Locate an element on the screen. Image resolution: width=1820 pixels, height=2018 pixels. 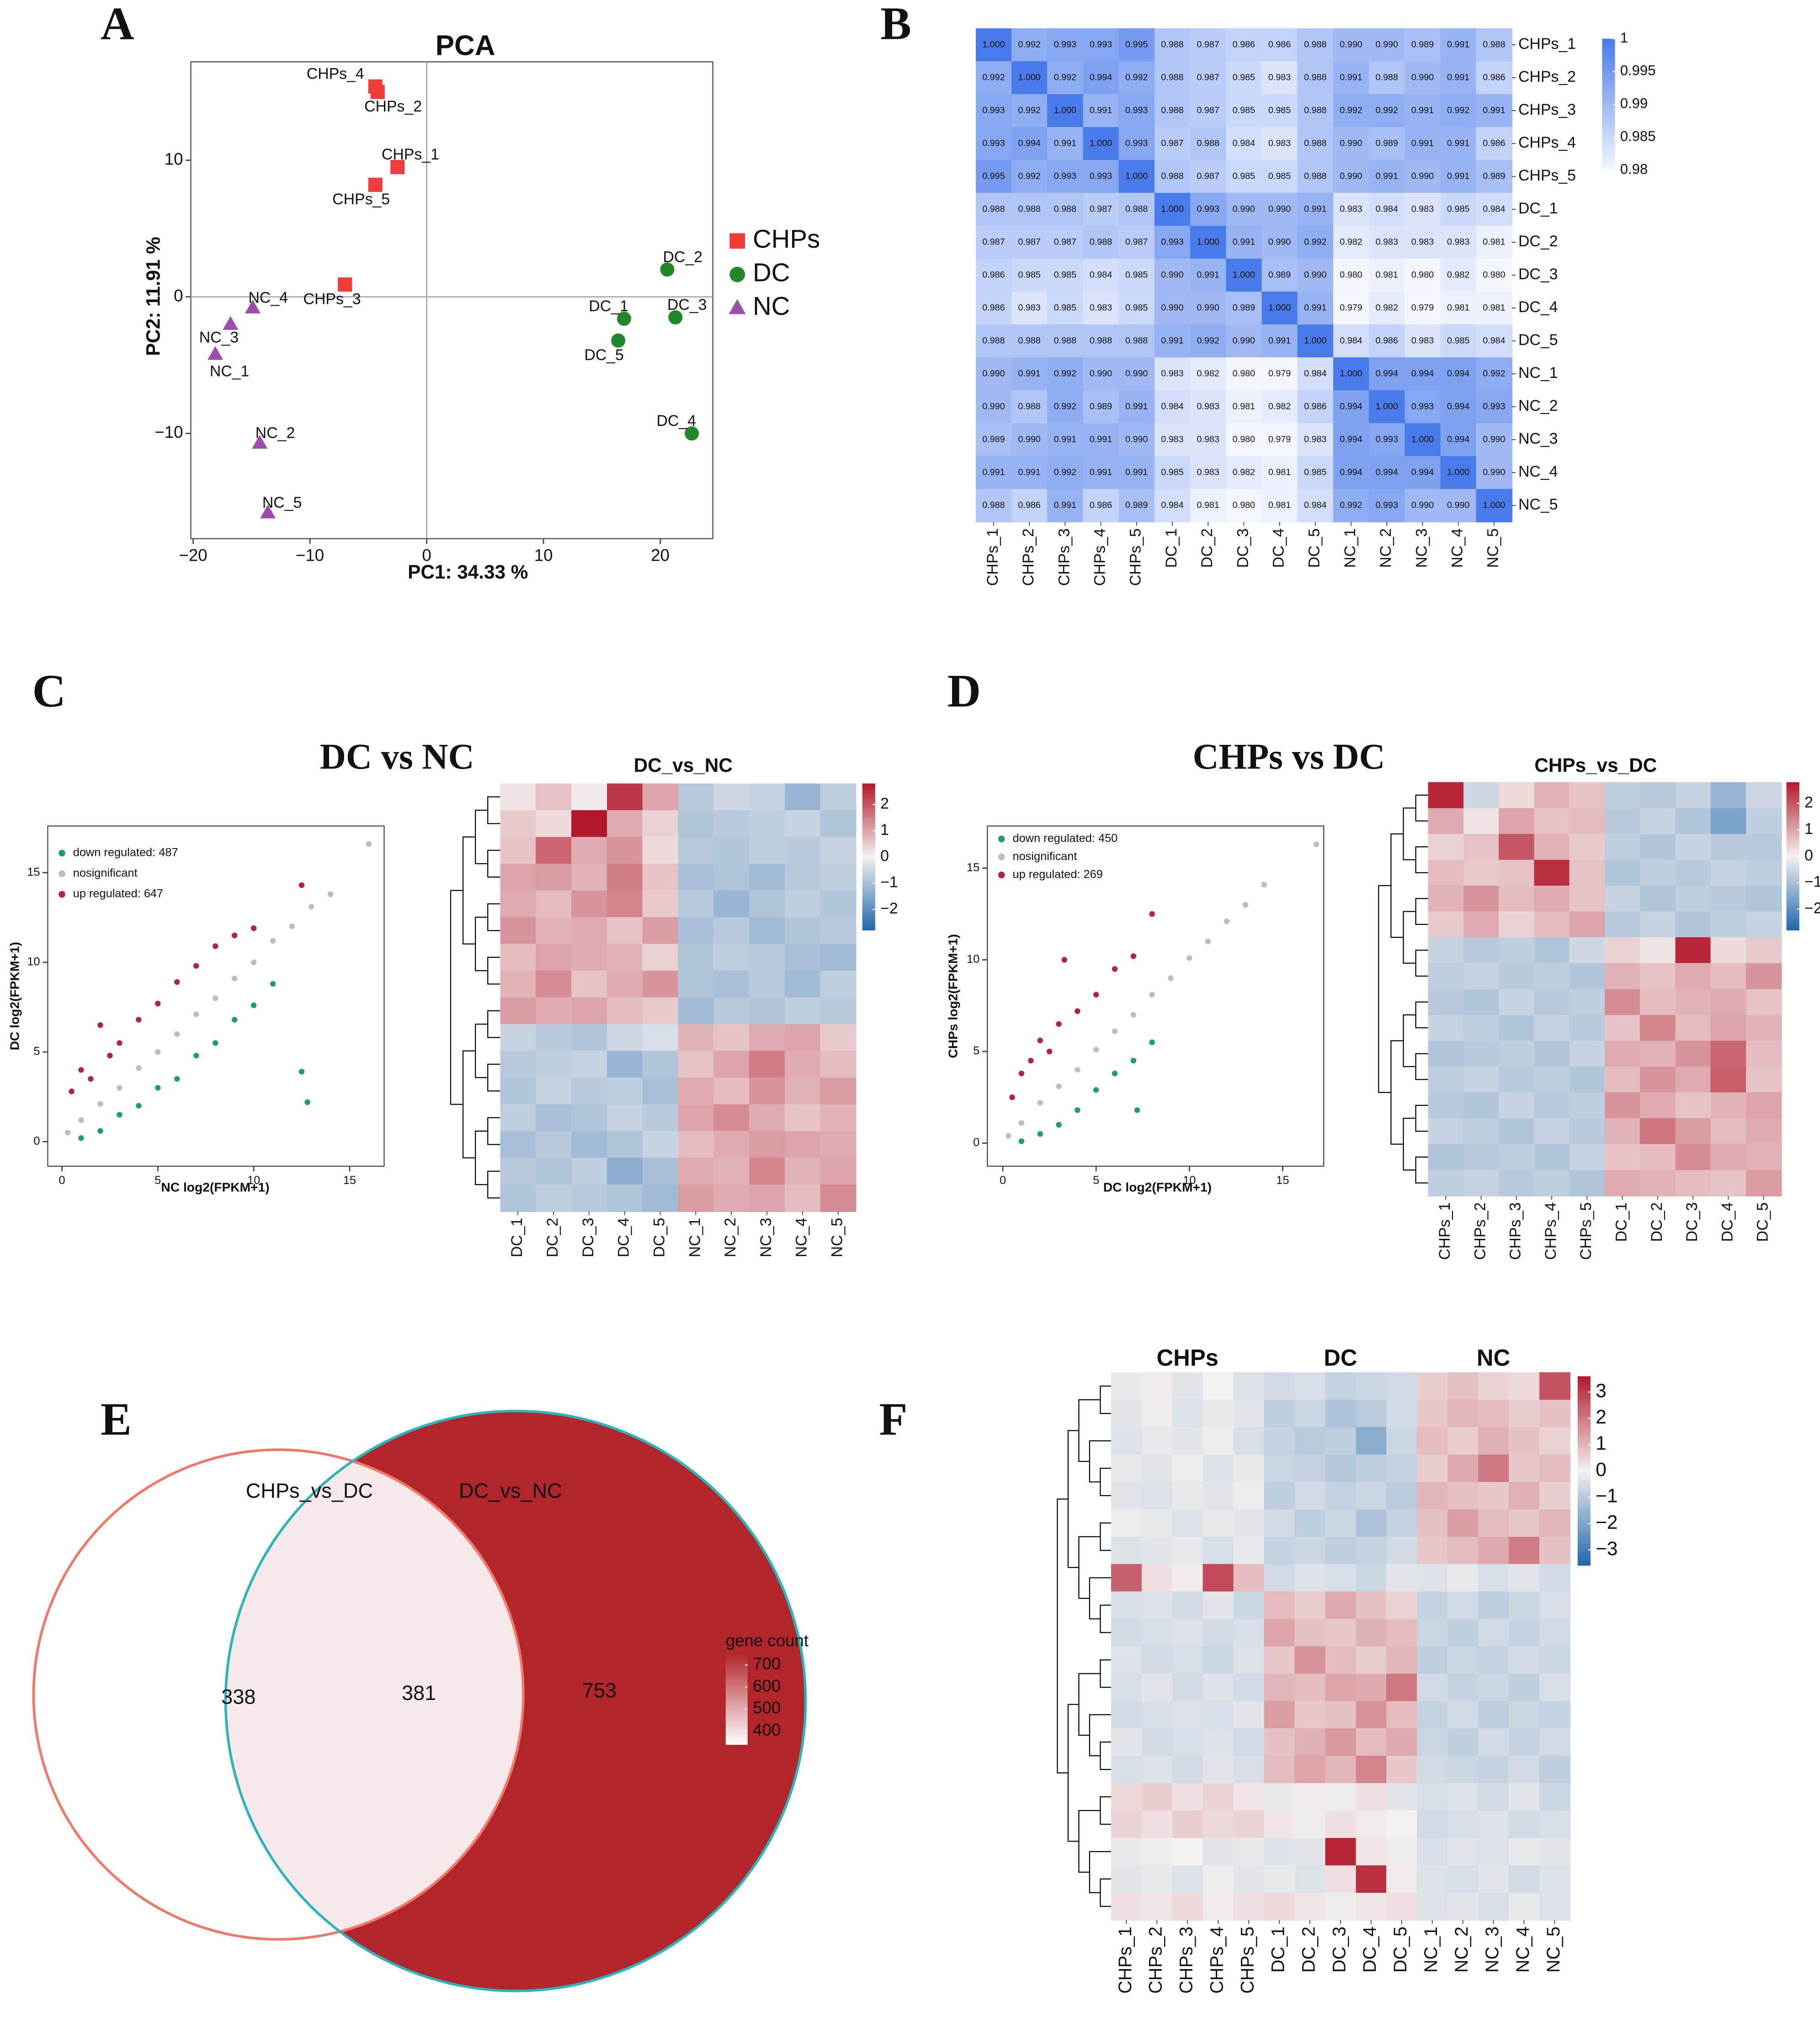
cell-label: 0.982 is located at coordinates (1244, 472).